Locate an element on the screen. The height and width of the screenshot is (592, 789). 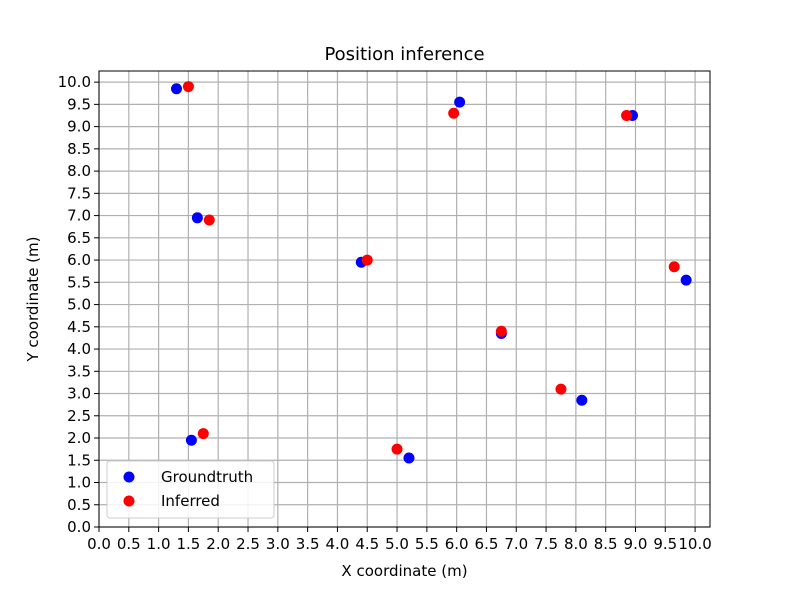
y-tick-label: 2.0 is located at coordinates (79, 438).